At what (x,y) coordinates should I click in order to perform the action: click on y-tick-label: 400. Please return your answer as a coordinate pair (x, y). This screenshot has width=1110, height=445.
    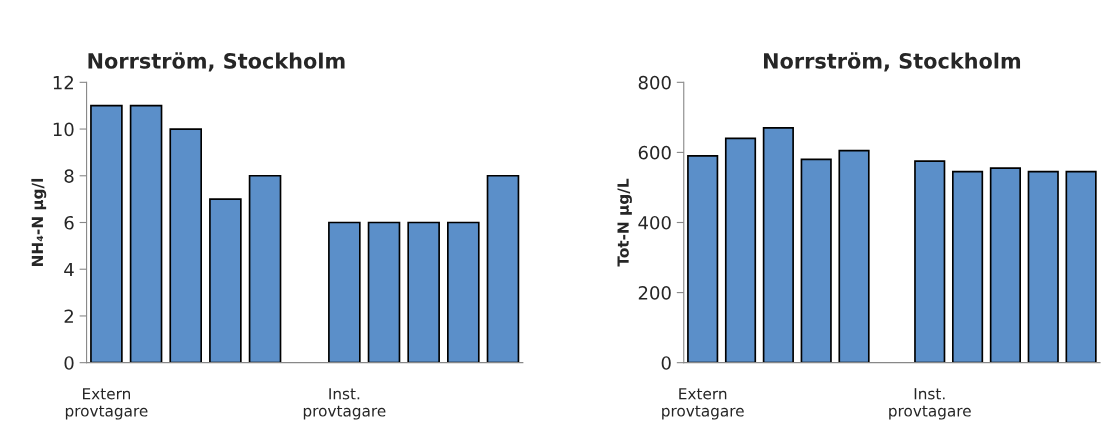
    Looking at the image, I should click on (654, 222).